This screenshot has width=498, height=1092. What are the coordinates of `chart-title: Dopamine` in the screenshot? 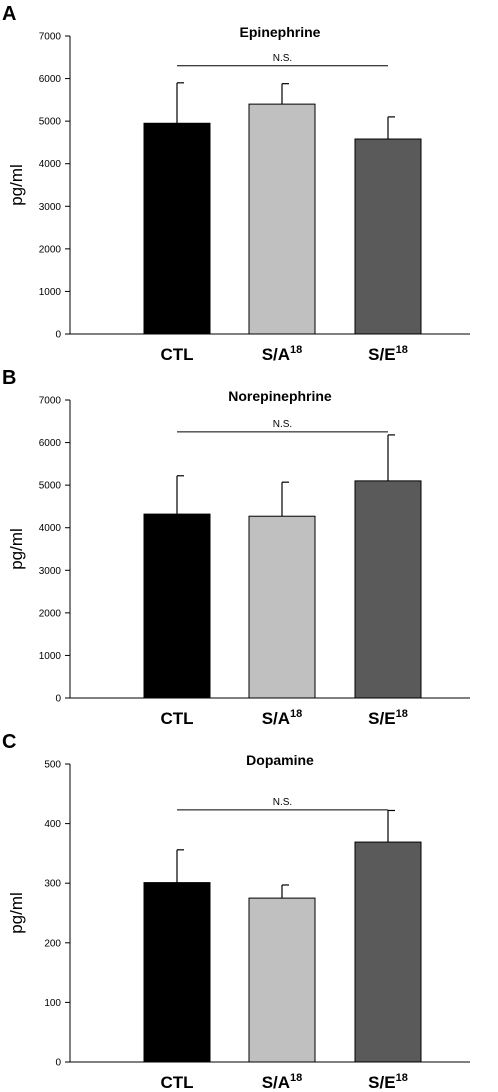 It's located at (280, 760).